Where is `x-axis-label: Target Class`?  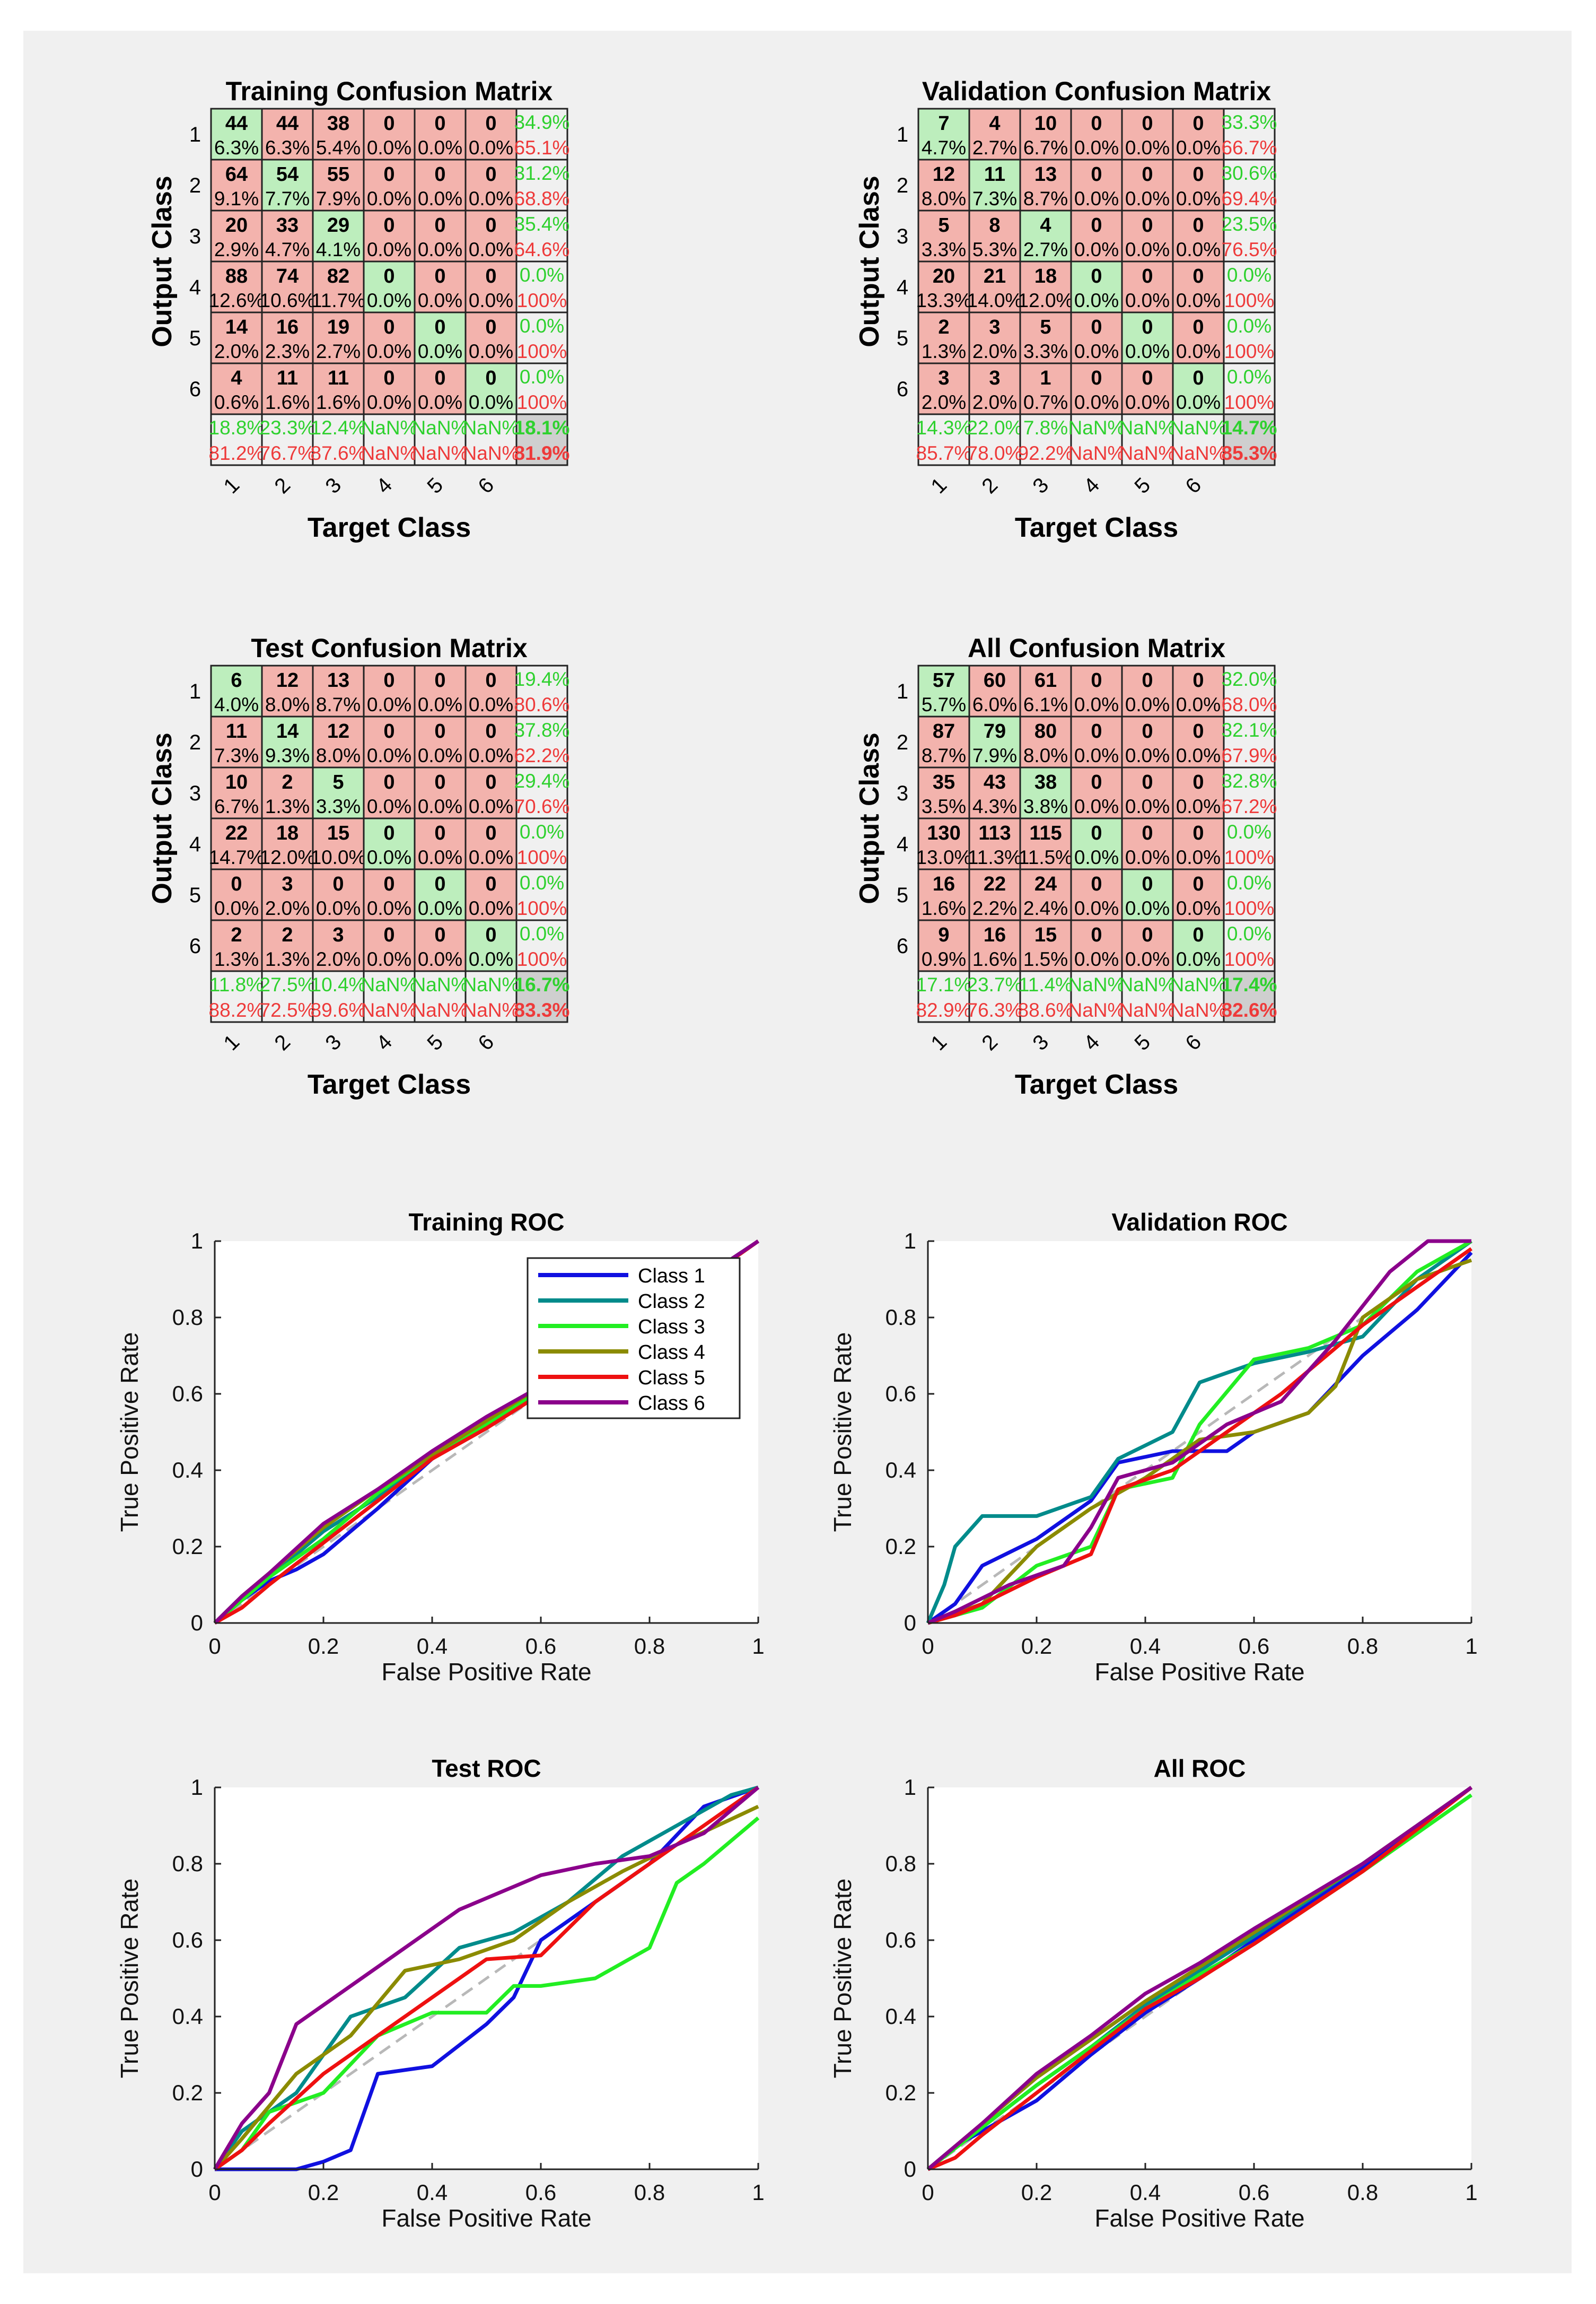
x-axis-label: Target Class is located at coordinates (1096, 1084).